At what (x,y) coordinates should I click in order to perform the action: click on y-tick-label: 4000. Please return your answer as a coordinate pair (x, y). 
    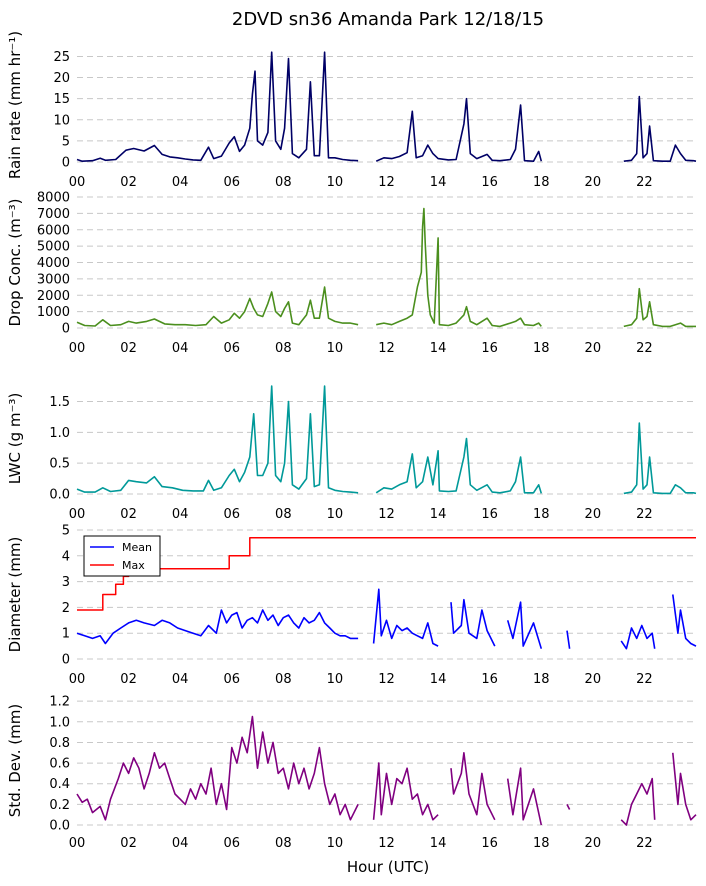
    Looking at the image, I should click on (53, 263).